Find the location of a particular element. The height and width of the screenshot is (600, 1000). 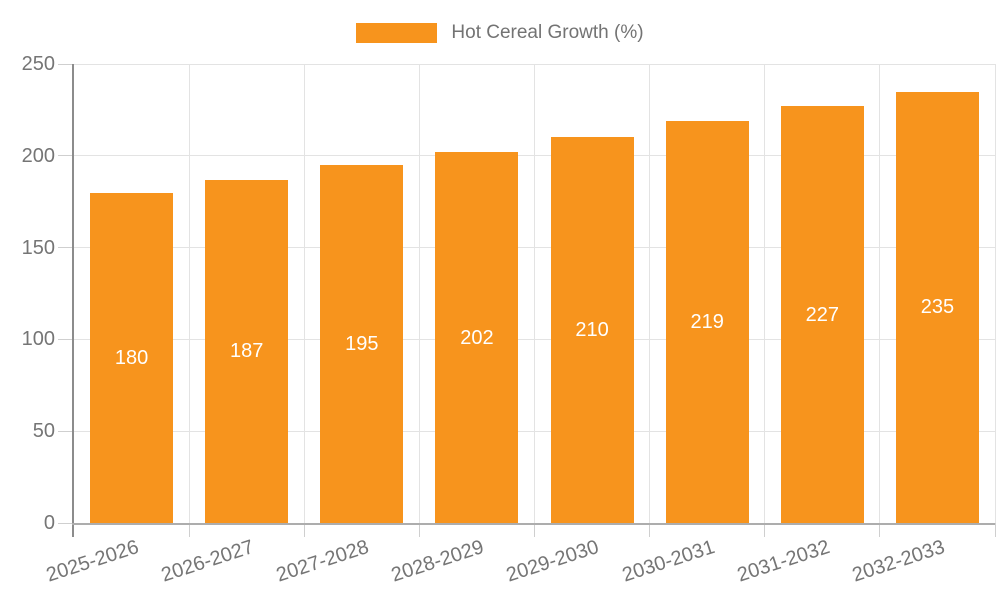

x-axis-line is located at coordinates (533, 524).